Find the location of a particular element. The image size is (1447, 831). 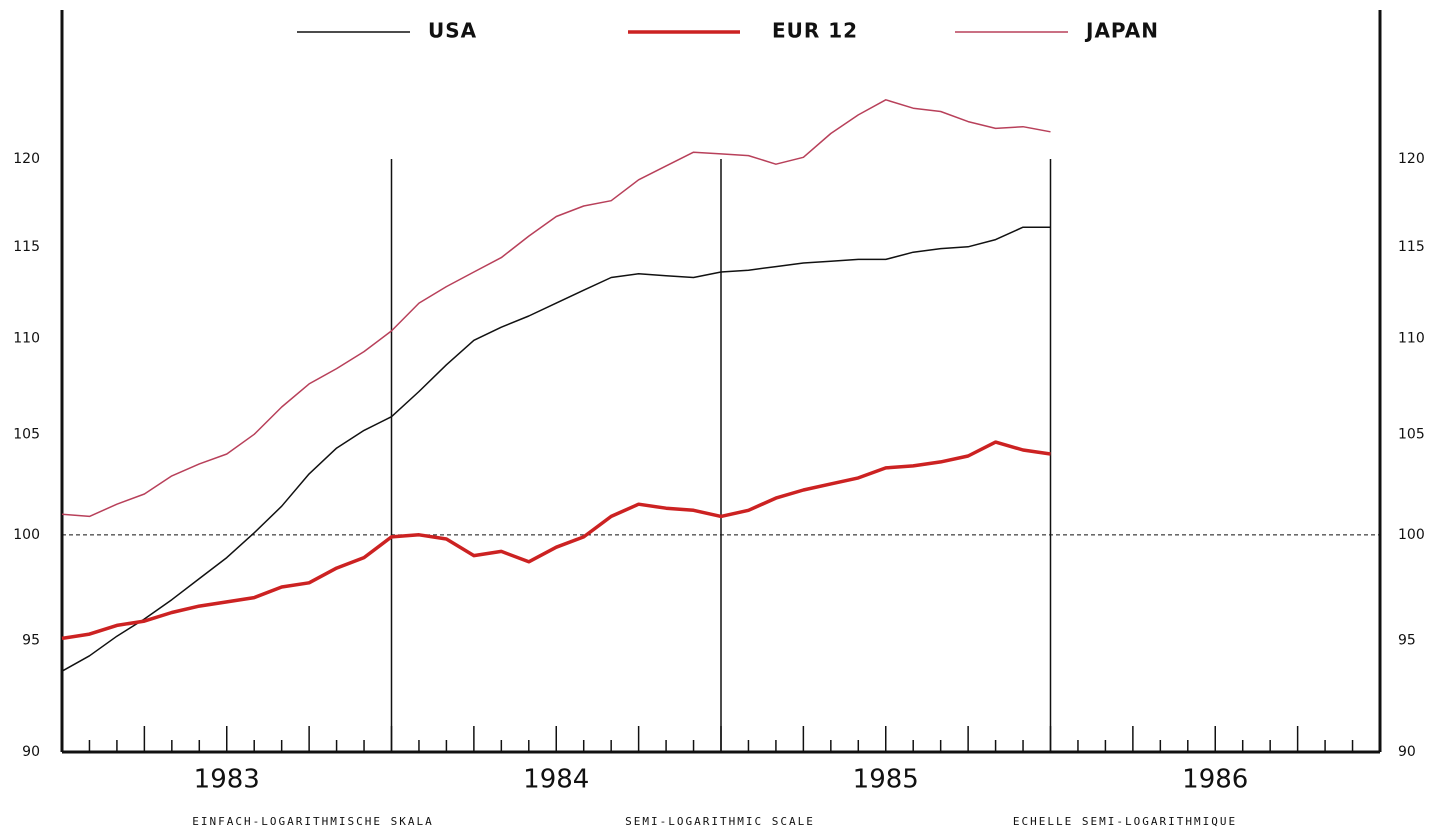

x-tick-label: 1983 is located at coordinates (227, 780).